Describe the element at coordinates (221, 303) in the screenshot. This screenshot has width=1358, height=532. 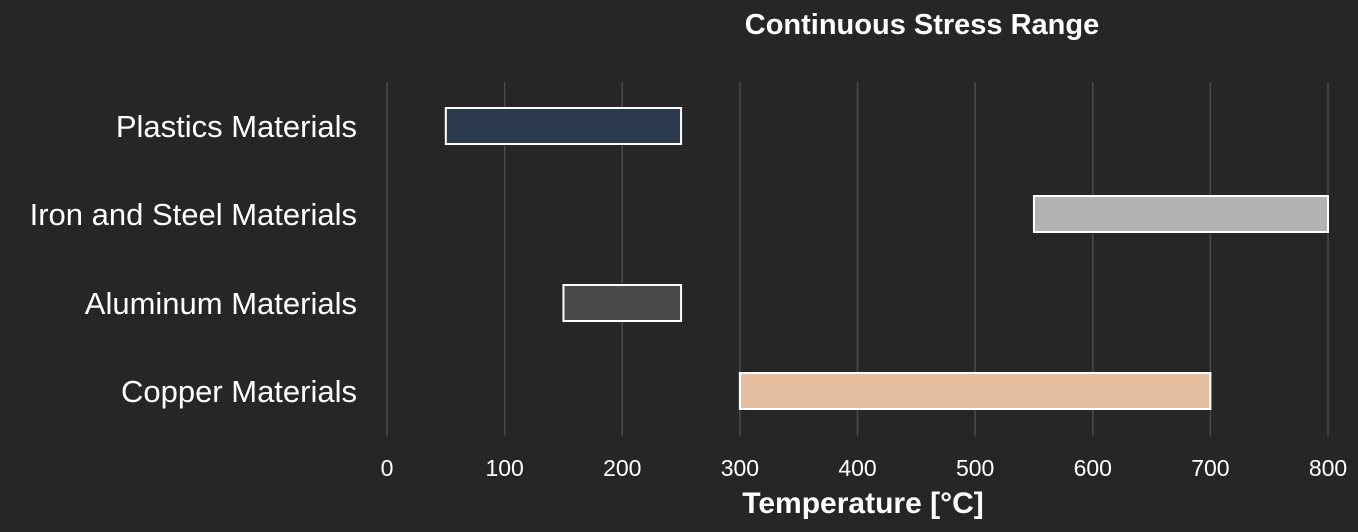
I see `category-label-2: Aluminum Materials` at that location.